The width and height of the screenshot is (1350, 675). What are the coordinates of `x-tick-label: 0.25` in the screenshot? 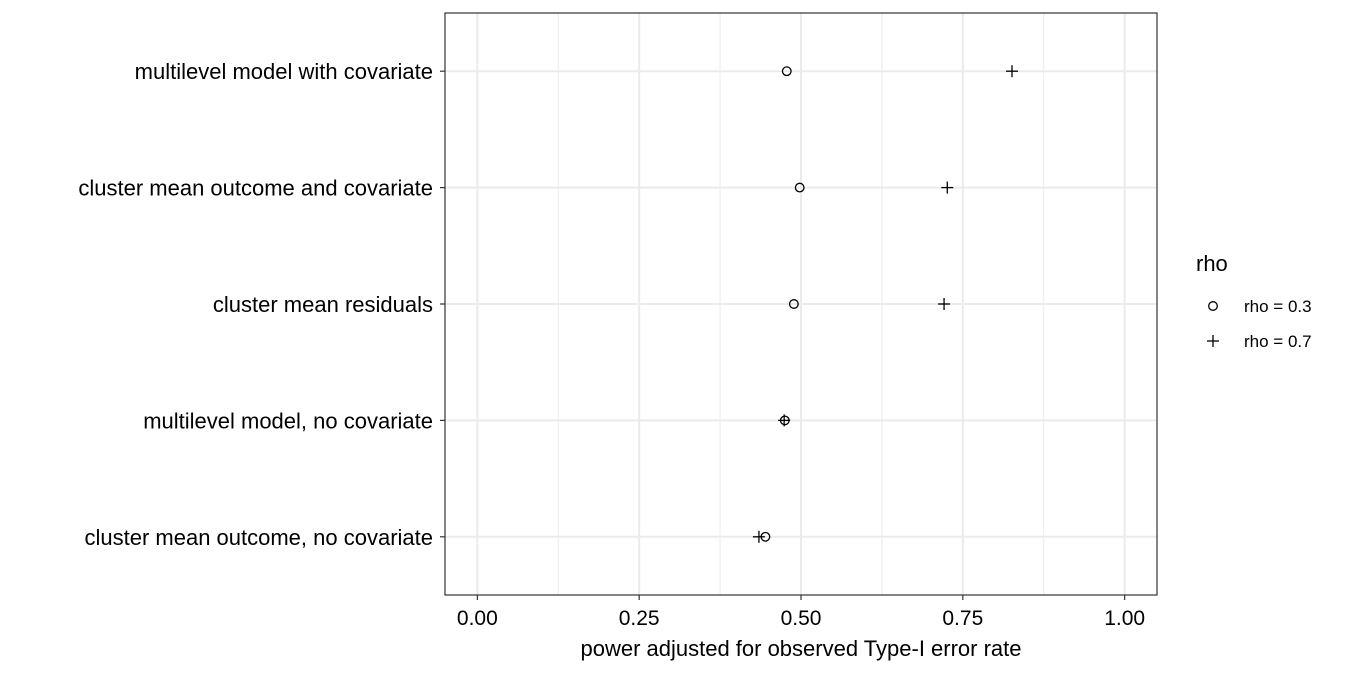 It's located at (639, 618).